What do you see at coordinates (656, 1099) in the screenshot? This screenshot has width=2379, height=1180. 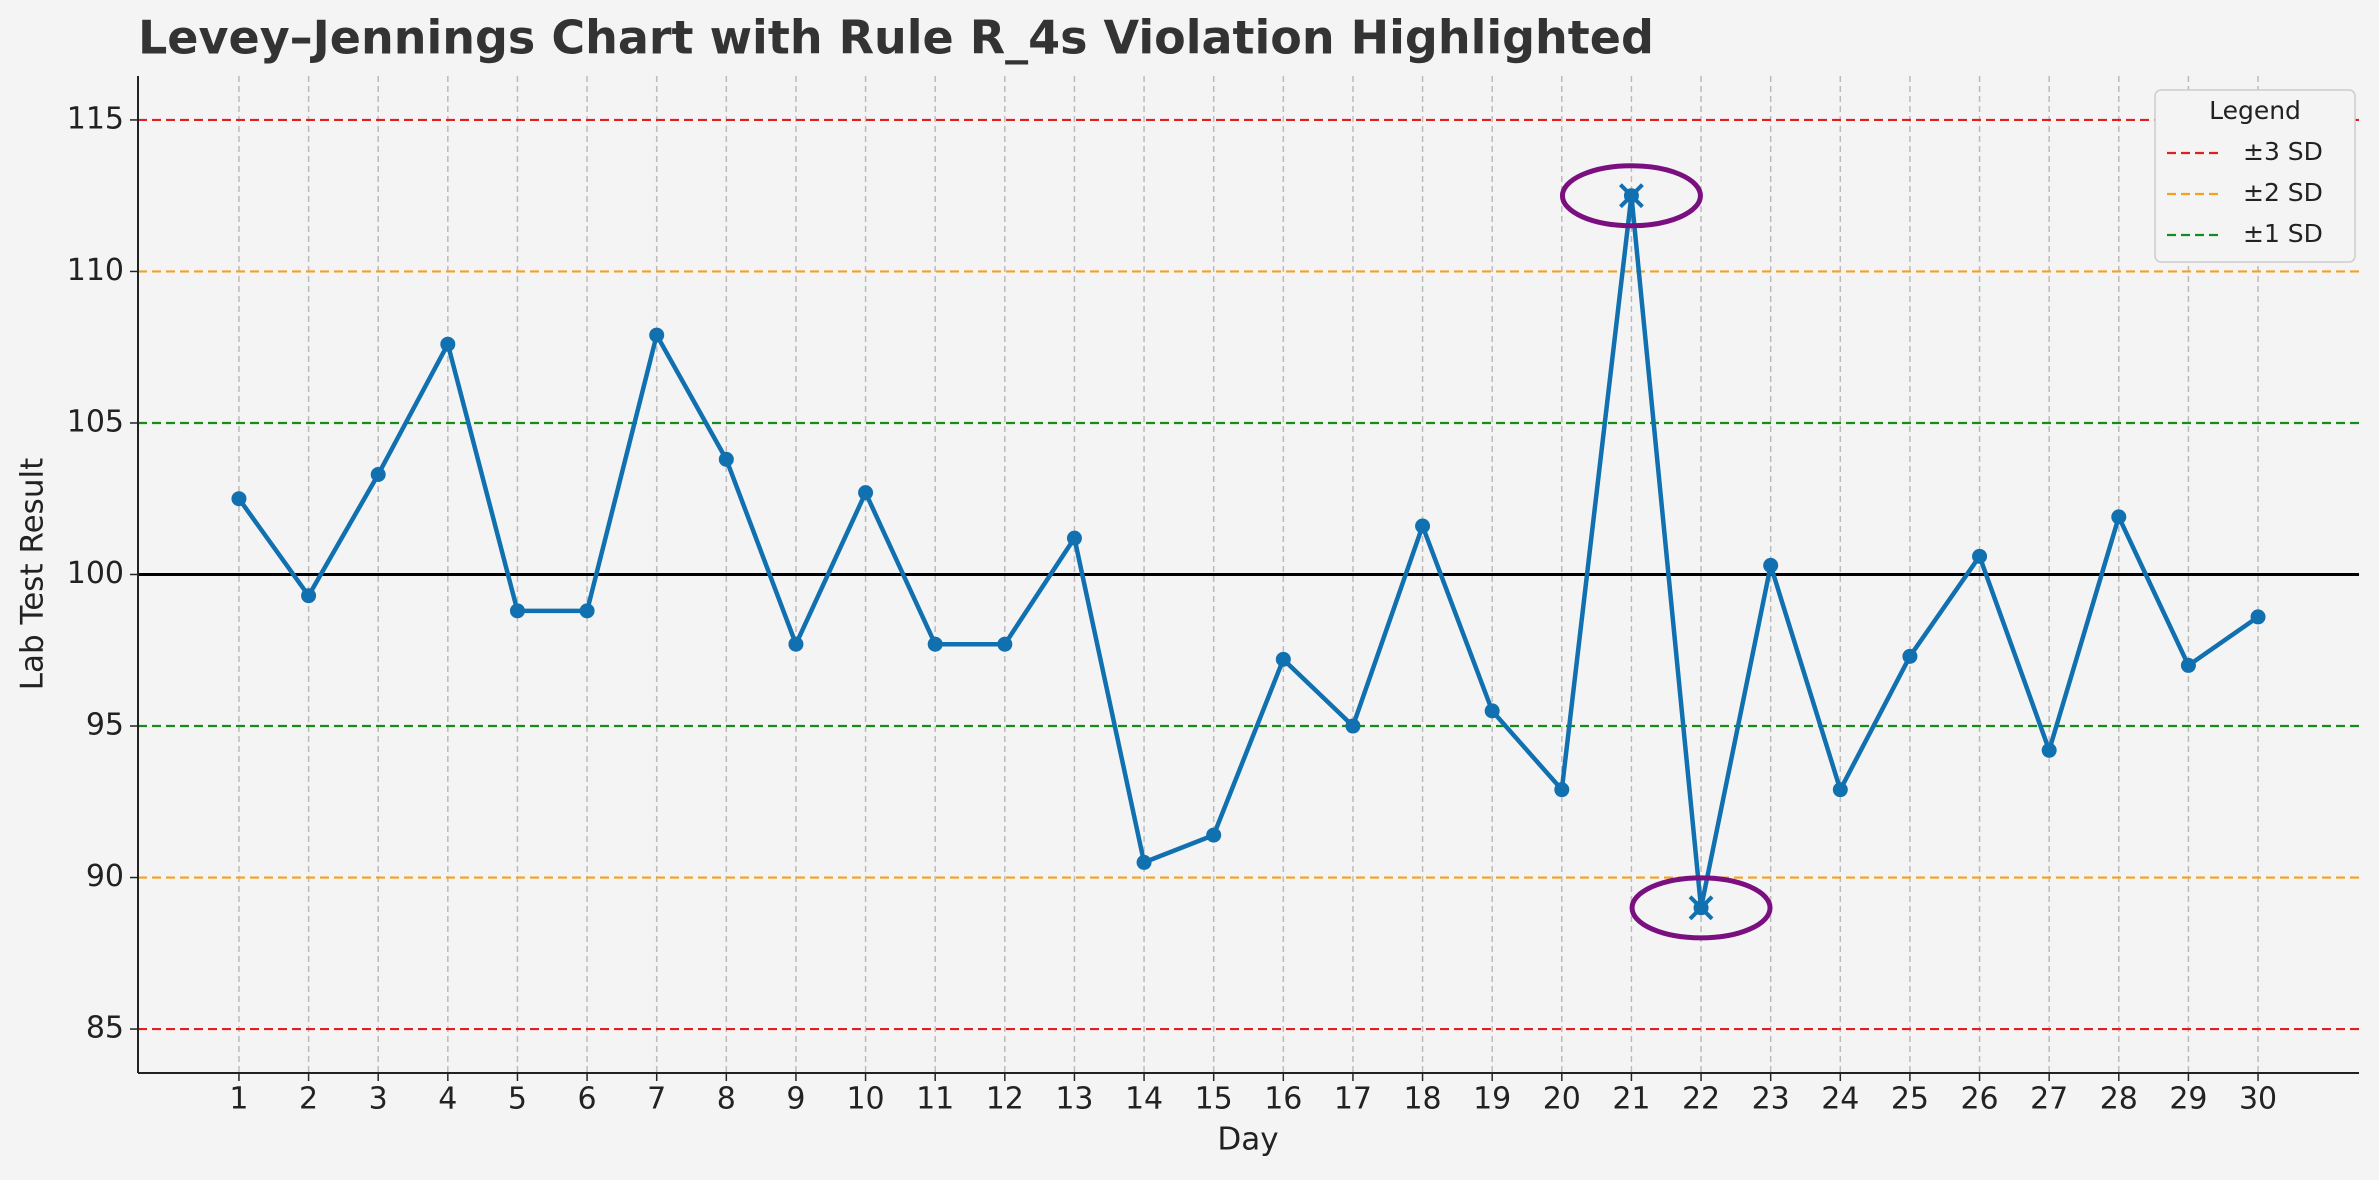 I see `x-tick-label: 7` at bounding box center [656, 1099].